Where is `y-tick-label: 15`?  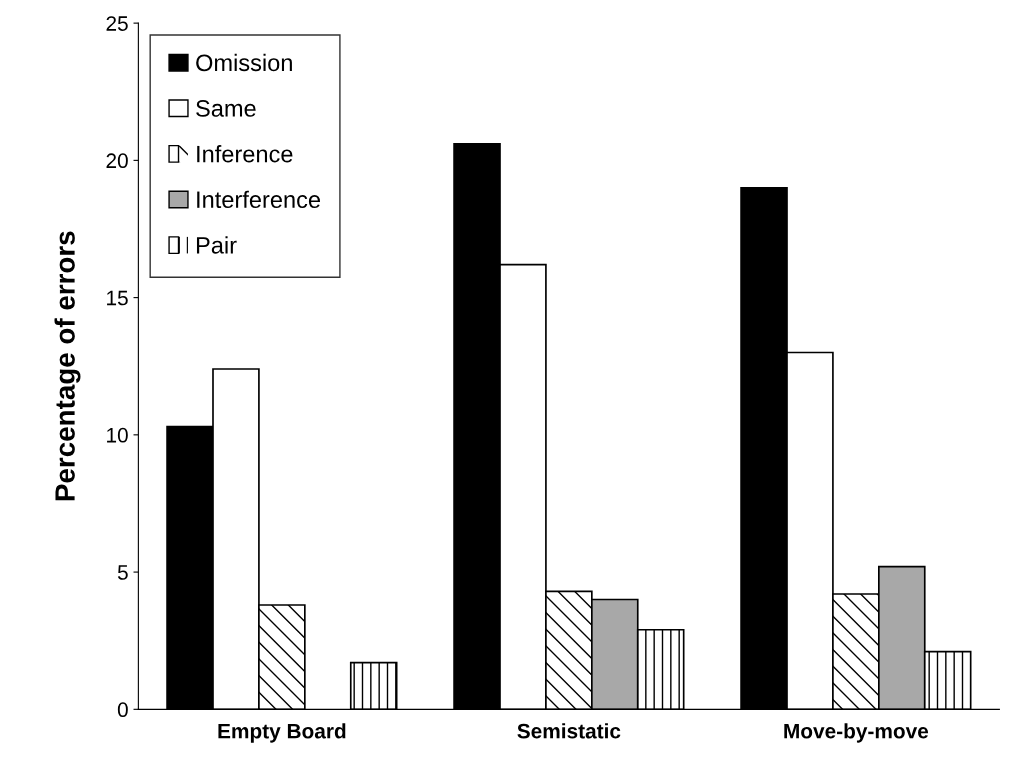 y-tick-label: 15 is located at coordinates (117, 298).